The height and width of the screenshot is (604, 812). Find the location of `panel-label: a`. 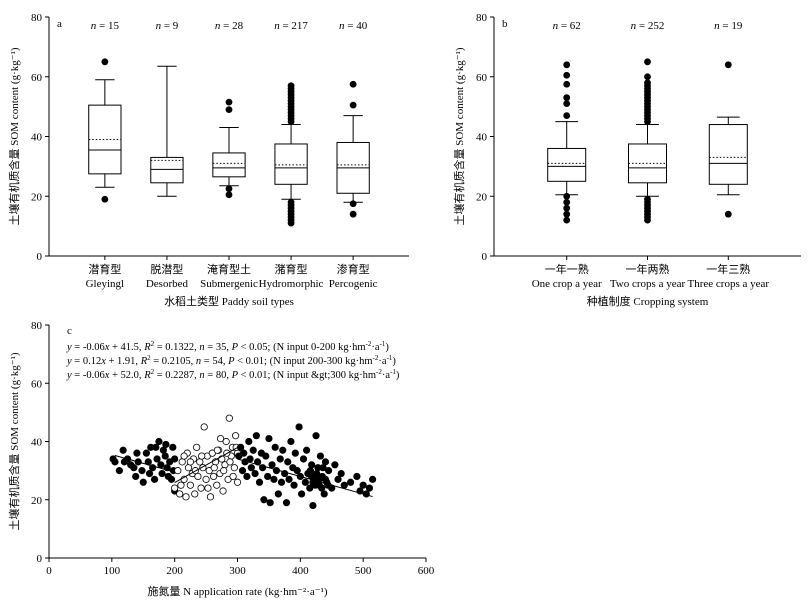

panel-label: a is located at coordinates (59, 24).